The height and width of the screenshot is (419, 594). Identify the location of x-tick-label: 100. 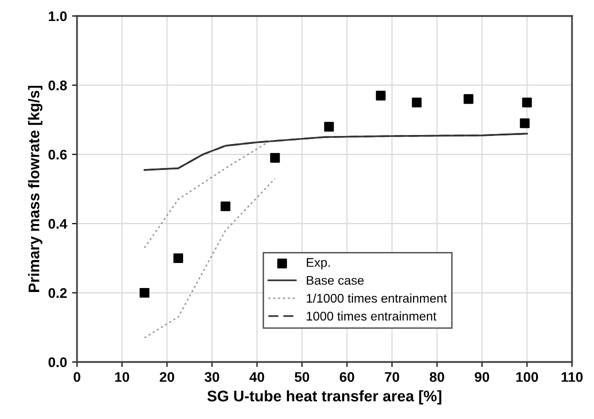
(527, 377).